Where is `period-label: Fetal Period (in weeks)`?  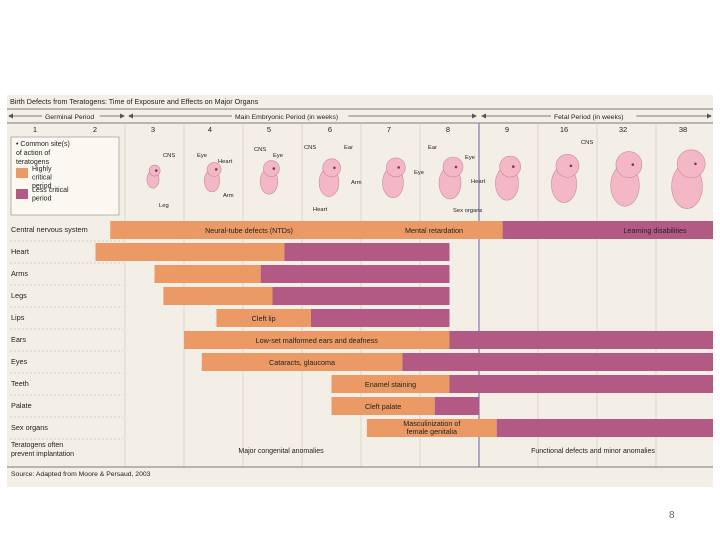
period-label: Fetal Period (in weeks) is located at coordinates (589, 117).